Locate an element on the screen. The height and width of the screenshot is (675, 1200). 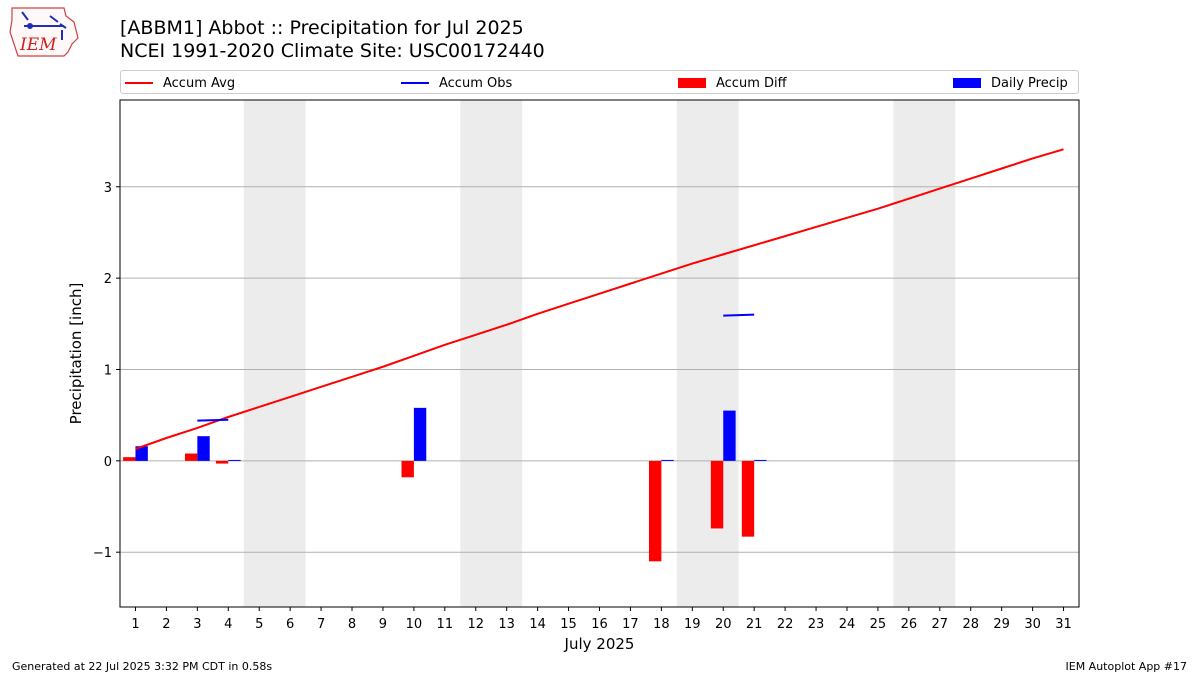
x-tick-label-31: 31 is located at coordinates (1063, 624).